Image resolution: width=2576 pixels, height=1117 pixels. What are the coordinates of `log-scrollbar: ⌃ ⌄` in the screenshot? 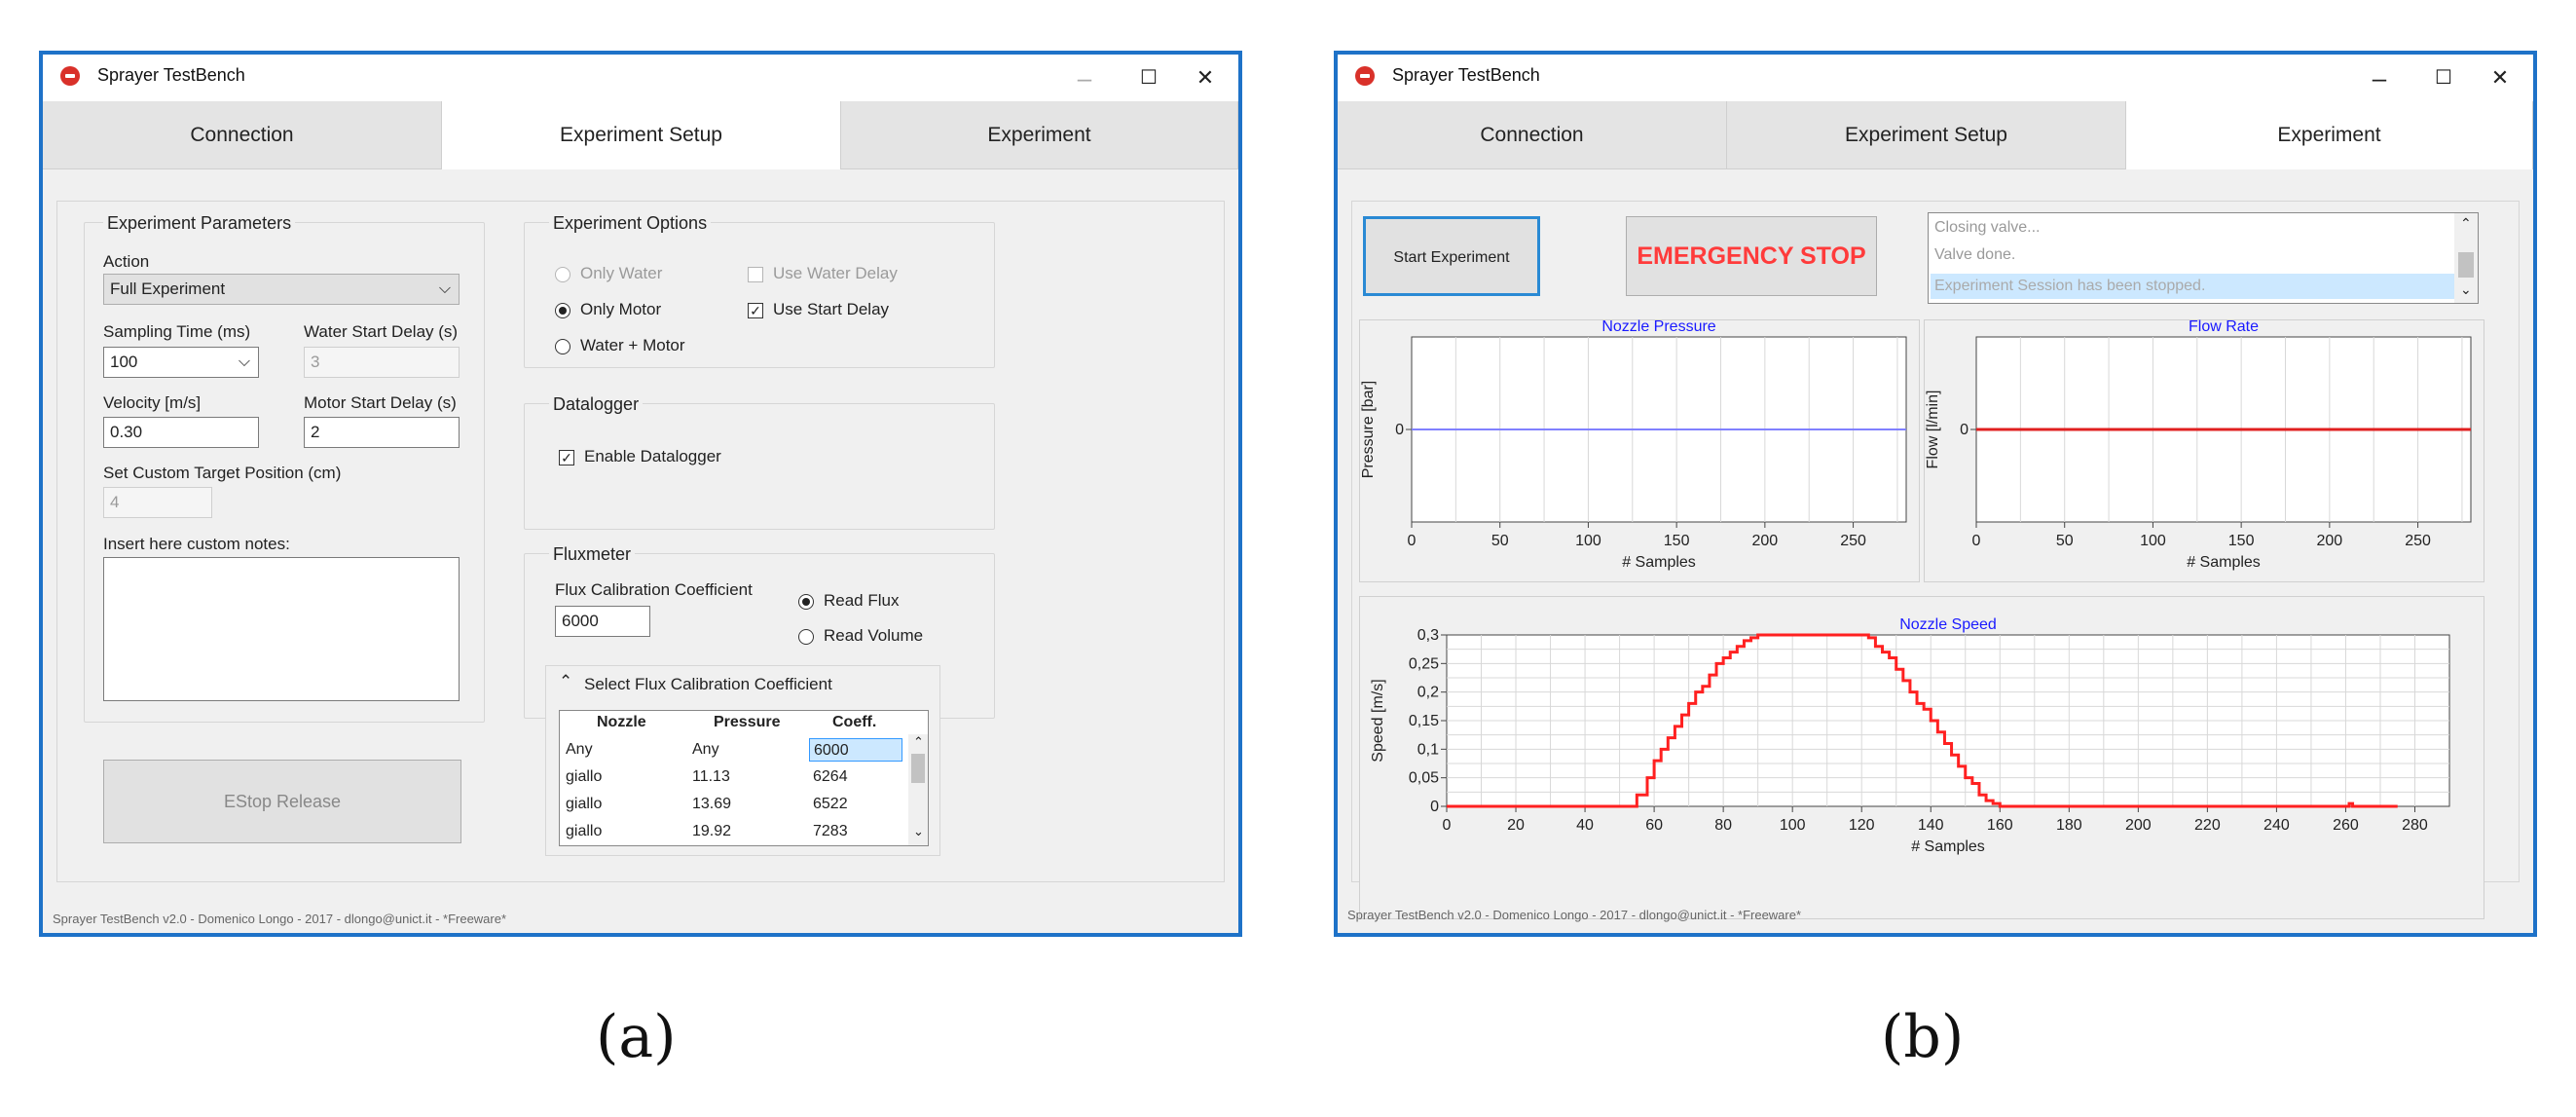 It's located at (2466, 258).